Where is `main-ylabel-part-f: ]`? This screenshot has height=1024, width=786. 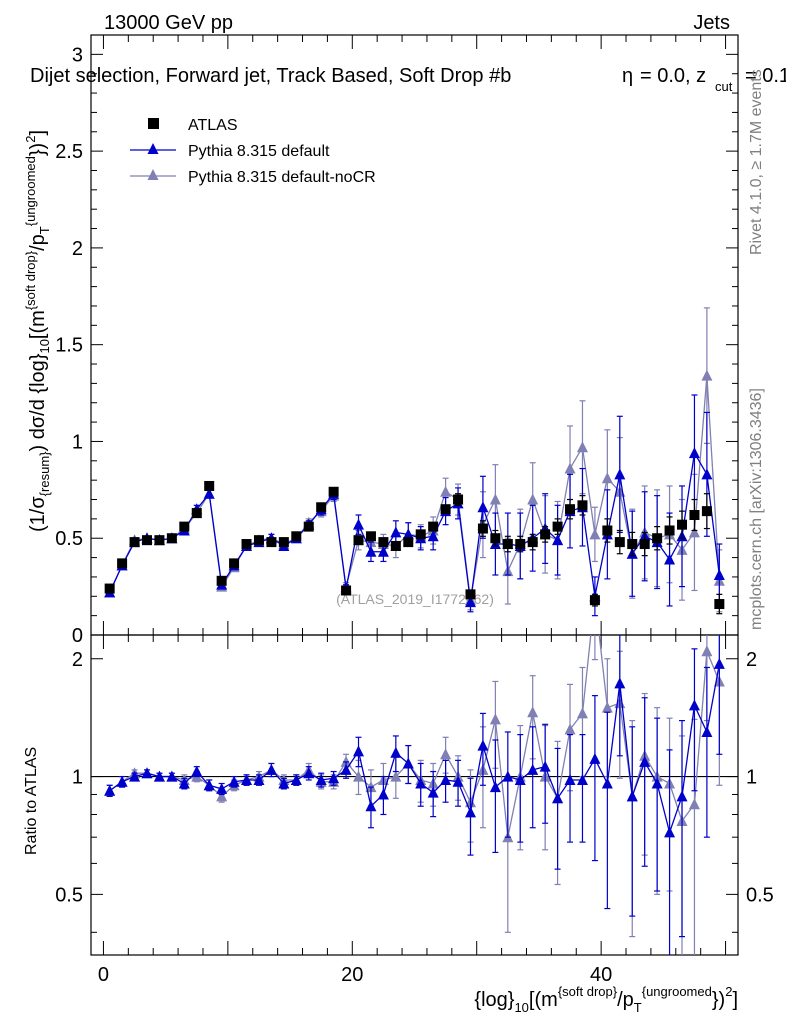 main-ylabel-part-f: ] is located at coordinates (38, 133).